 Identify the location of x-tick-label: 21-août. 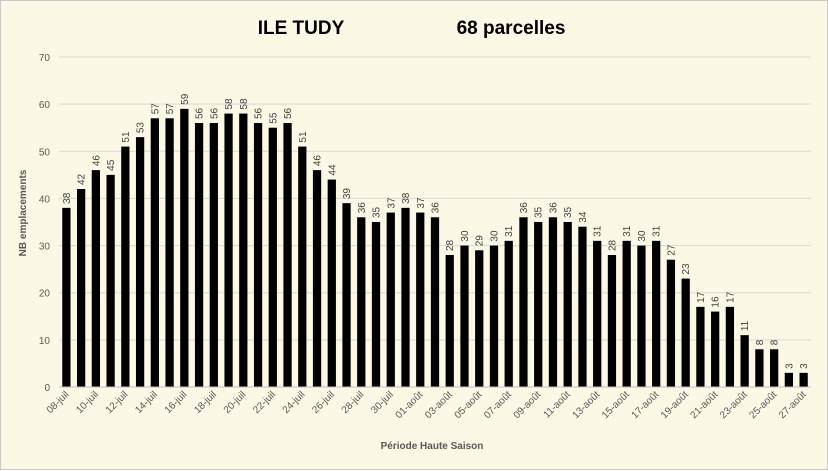
(705, 405).